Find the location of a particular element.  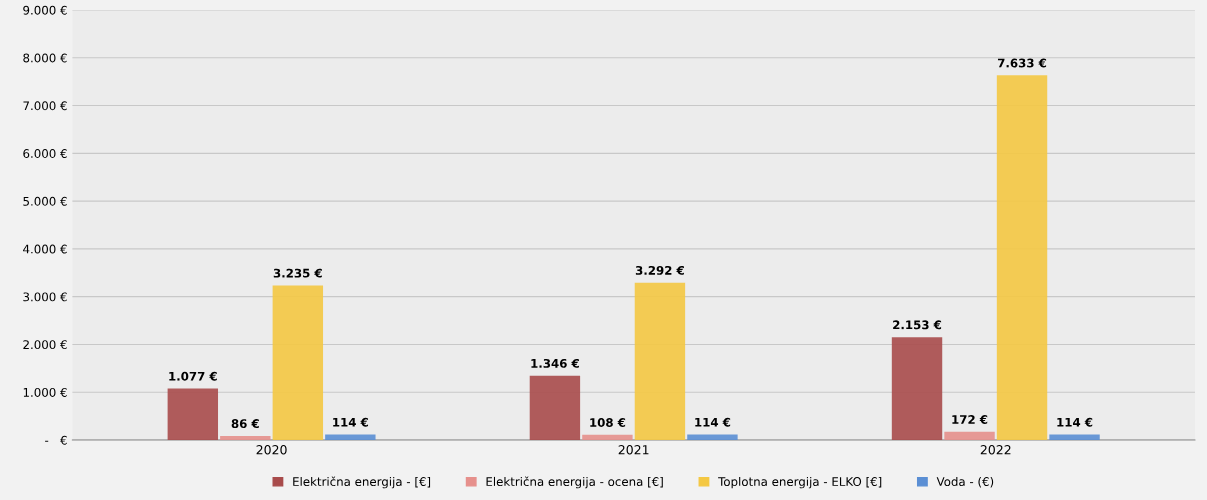

data-label: 2.153 € is located at coordinates (917, 325).